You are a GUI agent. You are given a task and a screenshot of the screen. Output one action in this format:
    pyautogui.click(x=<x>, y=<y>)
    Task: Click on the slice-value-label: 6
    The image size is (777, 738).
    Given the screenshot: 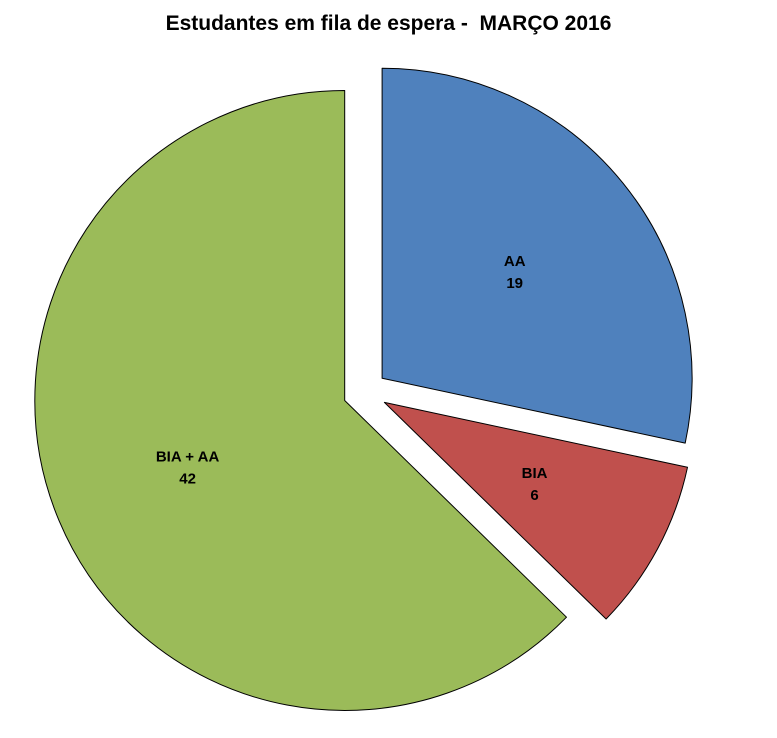 What is the action you would take?
    pyautogui.click(x=534, y=495)
    